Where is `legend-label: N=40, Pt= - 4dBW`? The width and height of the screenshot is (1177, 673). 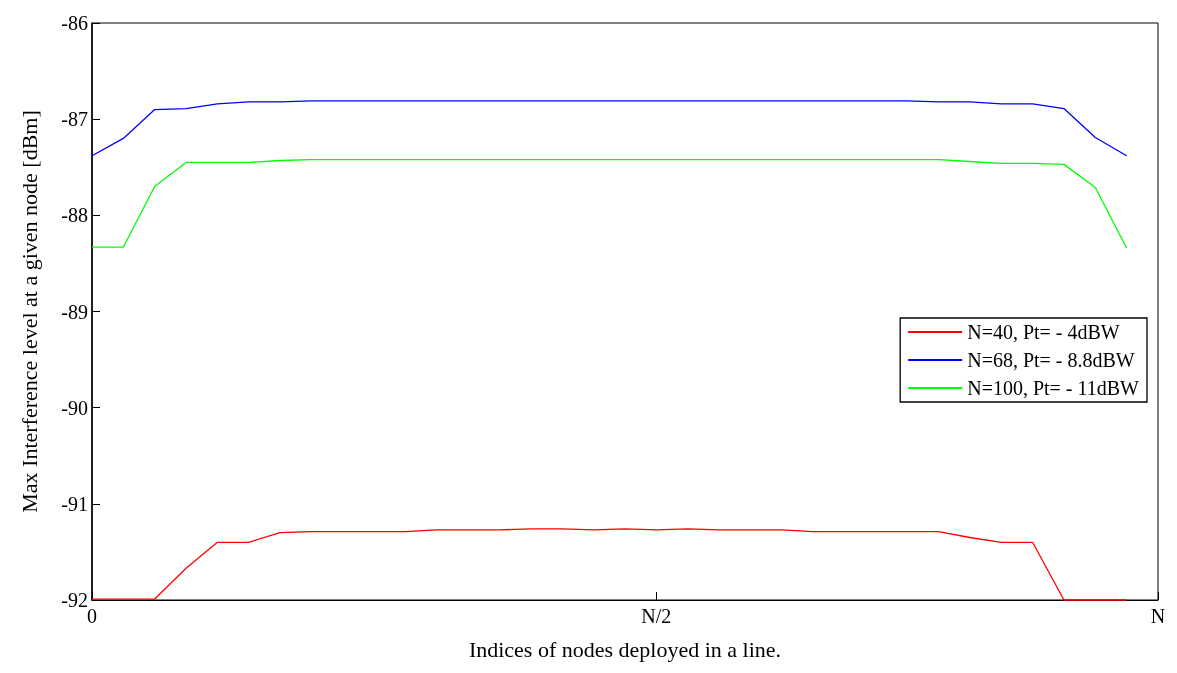 legend-label: N=40, Pt= - 4dBW is located at coordinates (1043, 332).